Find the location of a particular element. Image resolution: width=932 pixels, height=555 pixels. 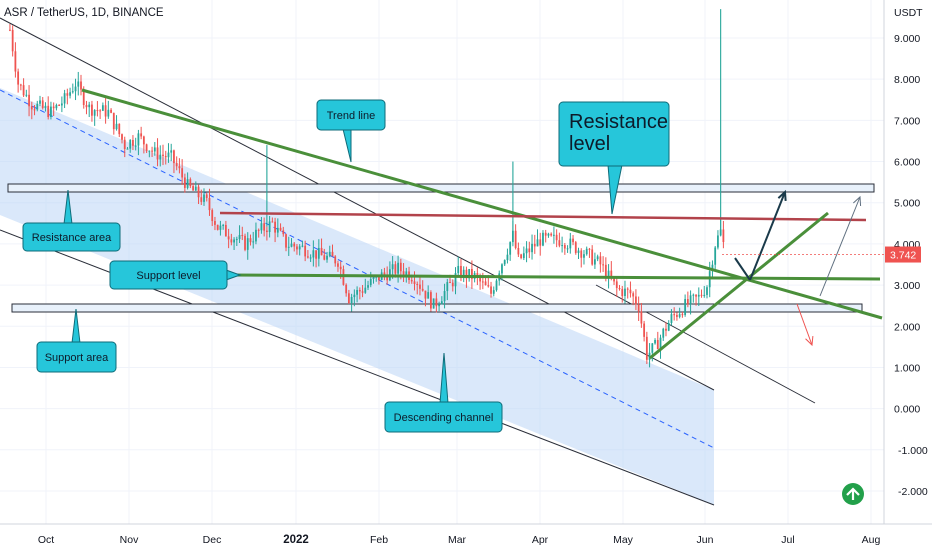

last-price-label: 3.742 is located at coordinates (903, 256).